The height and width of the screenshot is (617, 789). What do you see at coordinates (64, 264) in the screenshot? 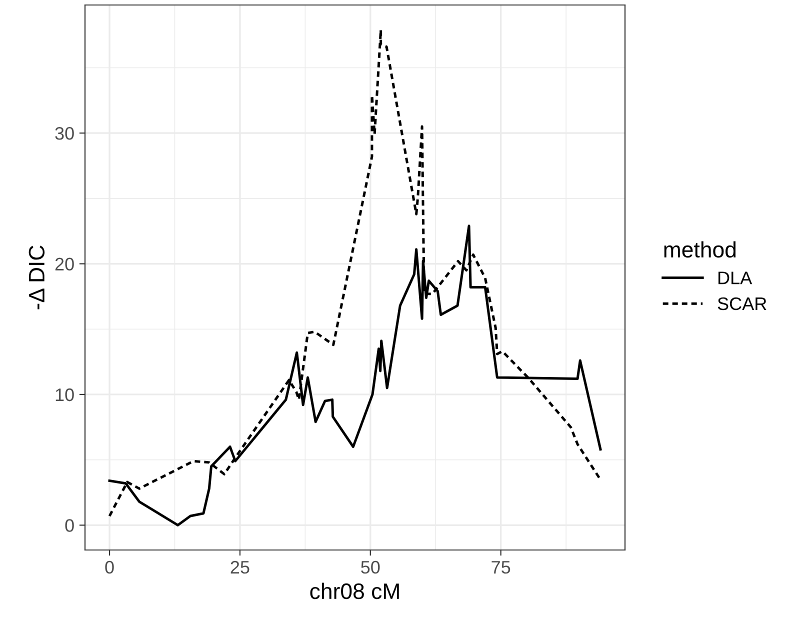
I see `y-tick-label: 20` at bounding box center [64, 264].